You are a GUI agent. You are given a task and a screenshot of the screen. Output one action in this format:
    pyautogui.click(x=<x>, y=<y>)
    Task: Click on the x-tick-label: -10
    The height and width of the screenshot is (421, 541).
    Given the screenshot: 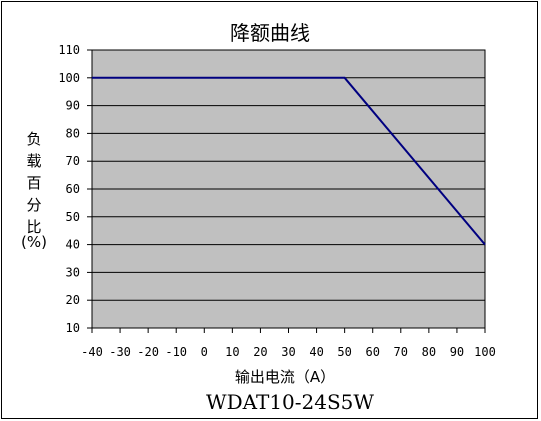 What is the action you would take?
    pyautogui.click(x=176, y=352)
    